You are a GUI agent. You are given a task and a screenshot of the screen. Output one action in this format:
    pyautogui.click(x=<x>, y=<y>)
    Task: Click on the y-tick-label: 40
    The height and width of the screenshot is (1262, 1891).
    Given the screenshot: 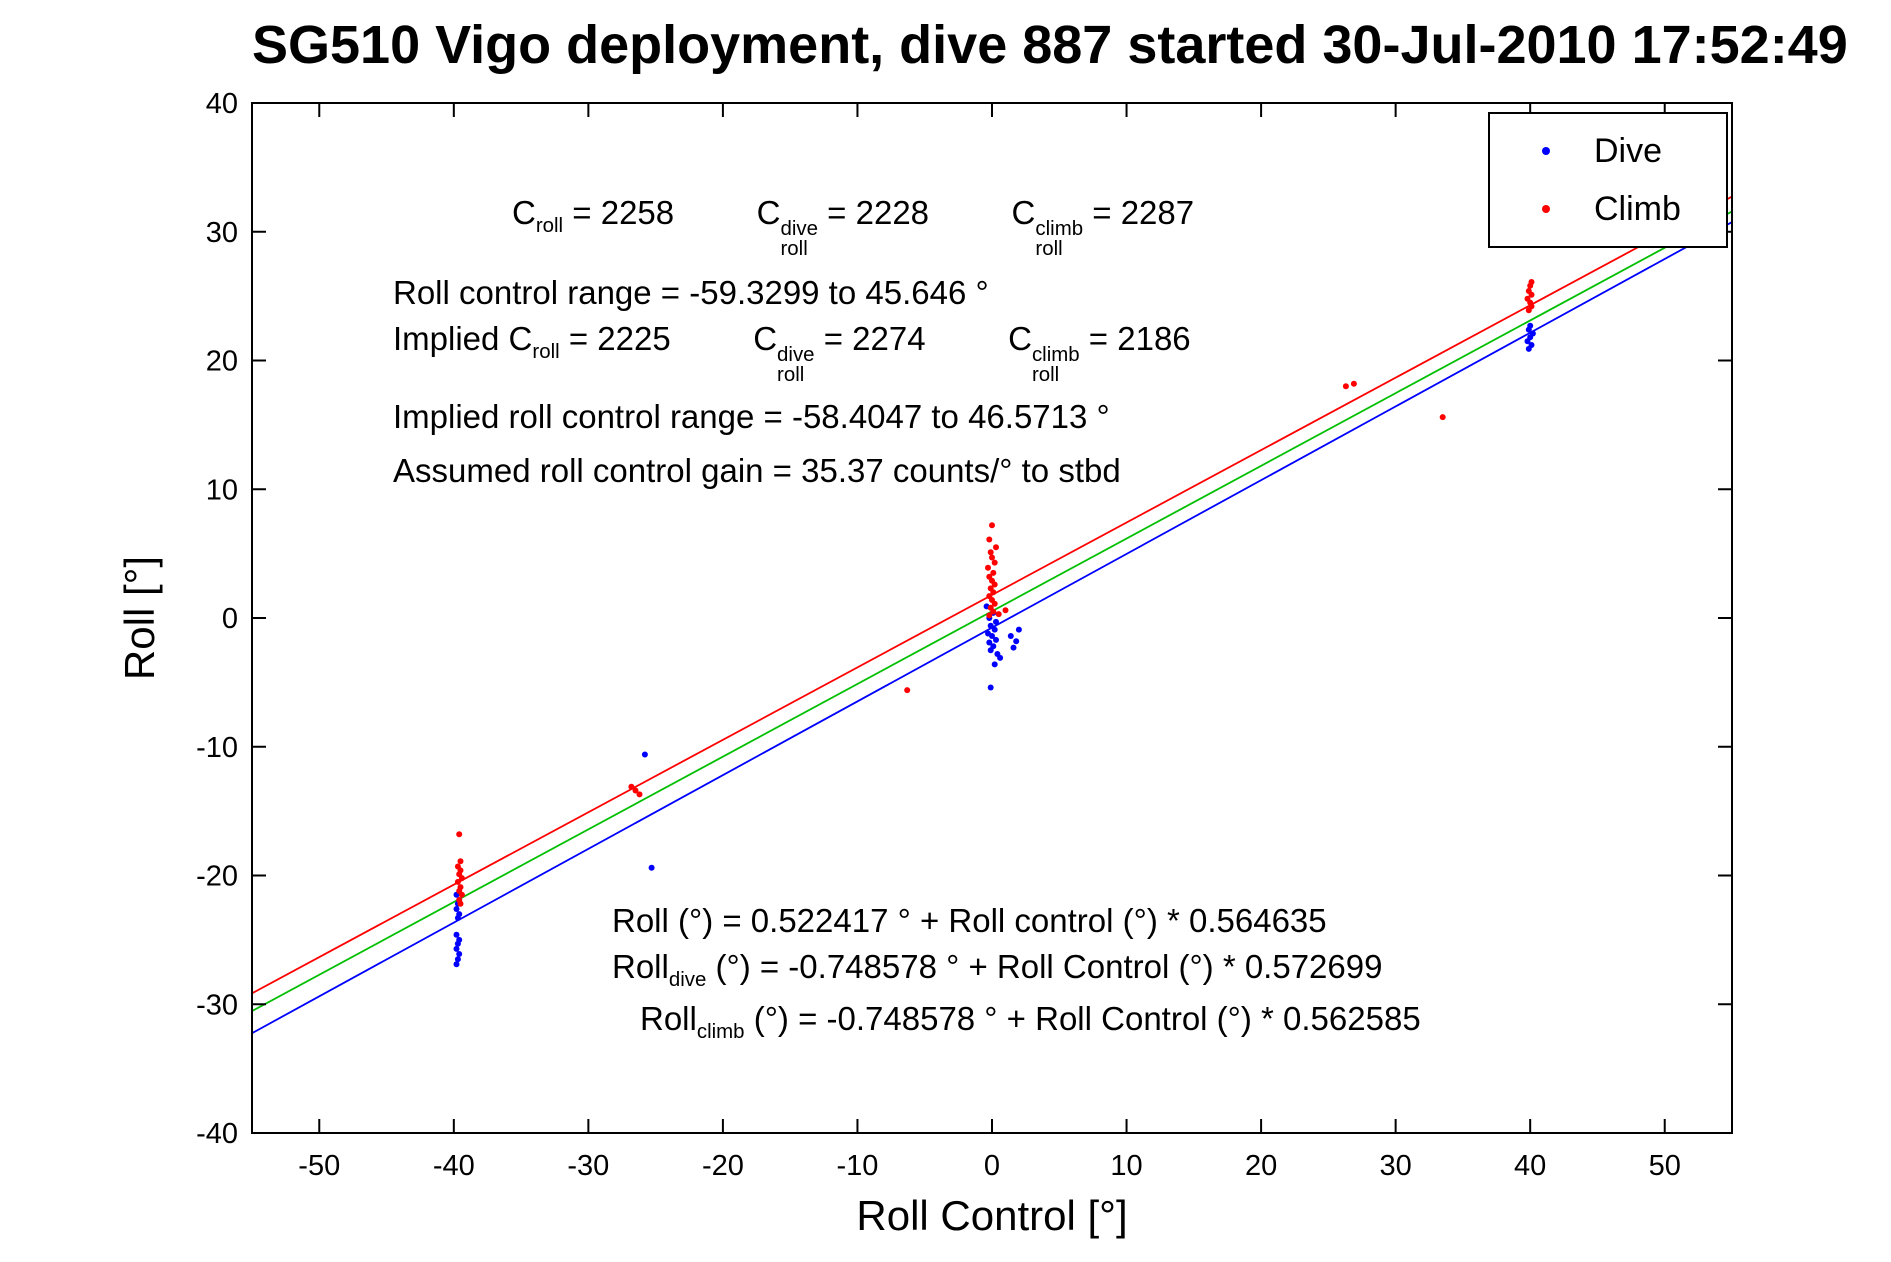 What is the action you would take?
    pyautogui.click(x=222, y=104)
    